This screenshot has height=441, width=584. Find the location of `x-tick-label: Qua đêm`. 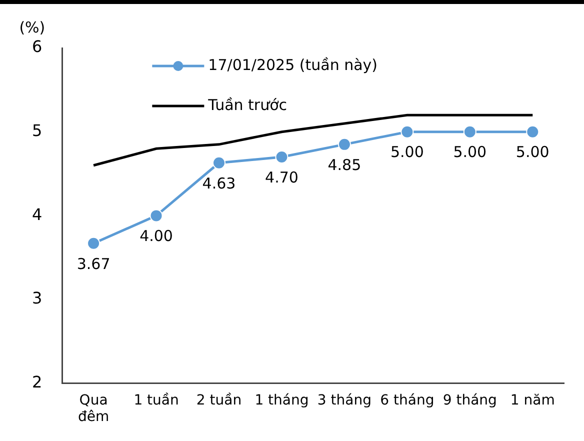

x-tick-label: Qua đêm is located at coordinates (94, 409).